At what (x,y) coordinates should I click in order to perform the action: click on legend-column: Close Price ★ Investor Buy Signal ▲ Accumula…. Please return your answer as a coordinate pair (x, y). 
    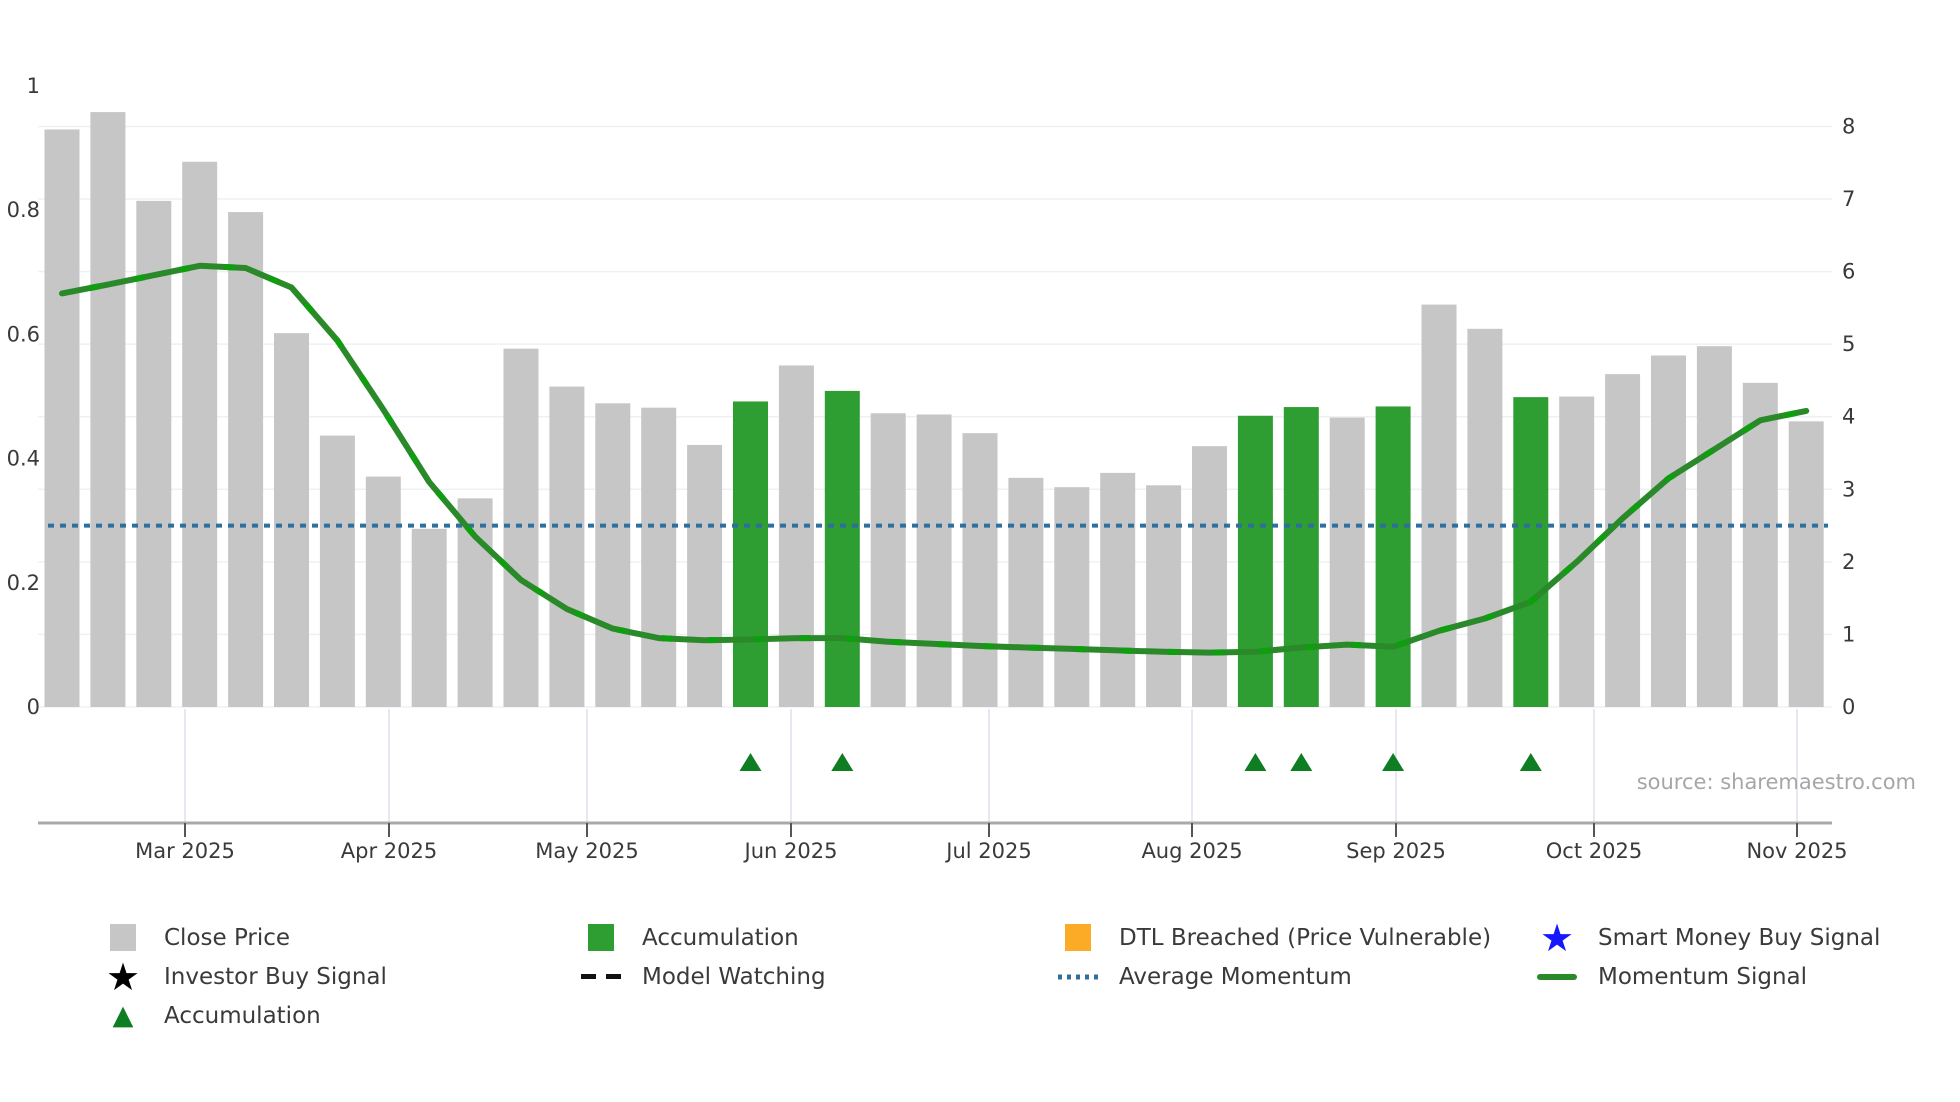
    Looking at the image, I should click on (243, 976).